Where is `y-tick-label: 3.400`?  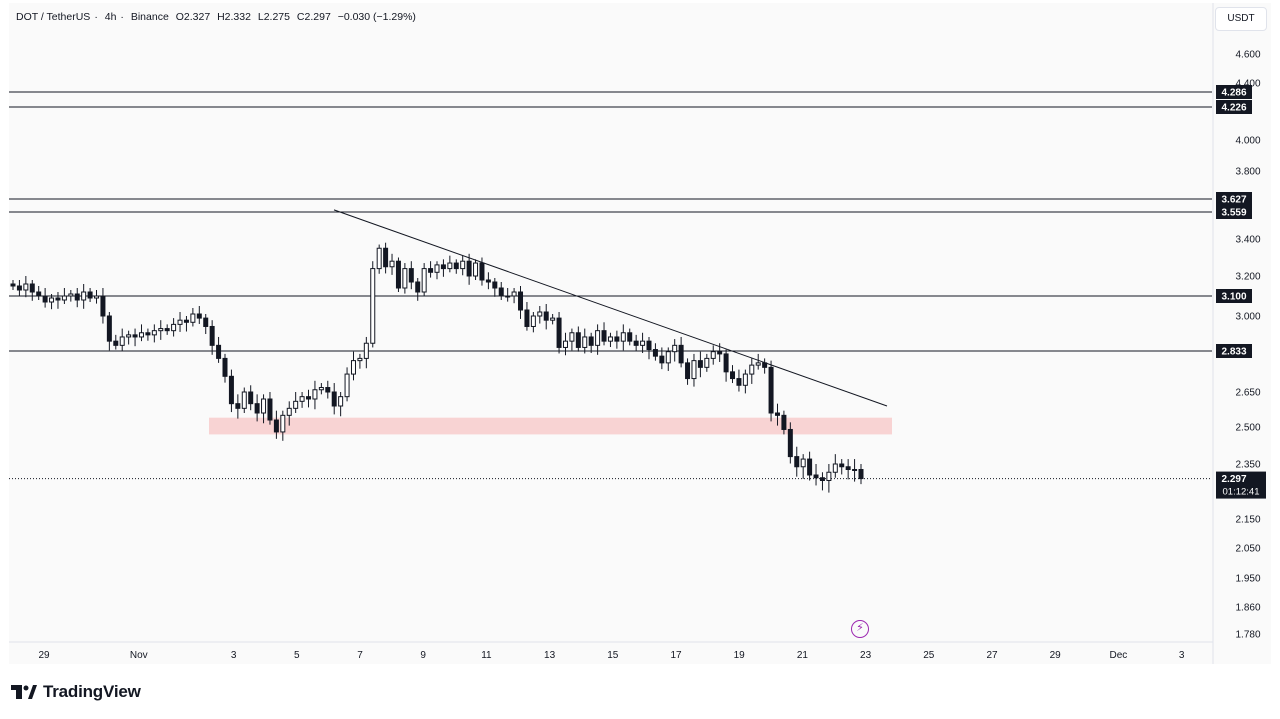
y-tick-label: 3.400 is located at coordinates (1247, 240).